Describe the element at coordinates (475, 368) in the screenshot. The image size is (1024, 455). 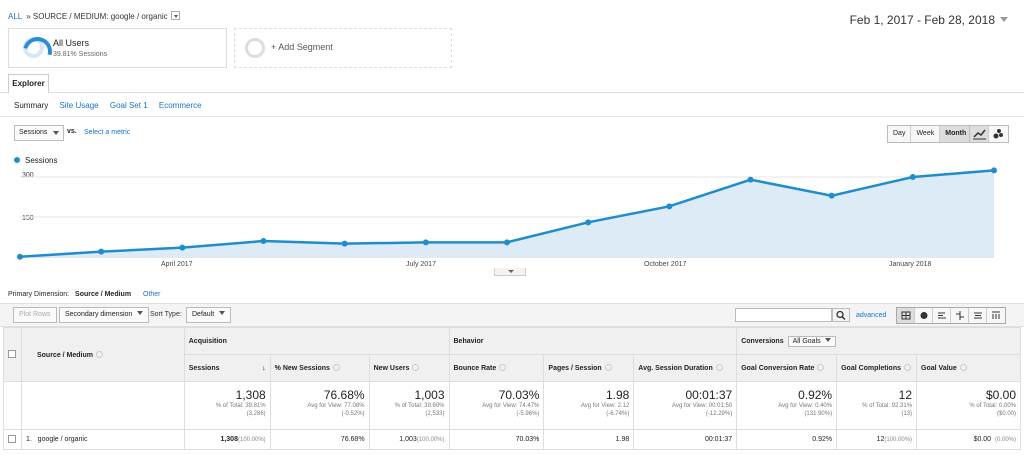
I see `col-bounce-rate-label: Bounce Rate` at that location.